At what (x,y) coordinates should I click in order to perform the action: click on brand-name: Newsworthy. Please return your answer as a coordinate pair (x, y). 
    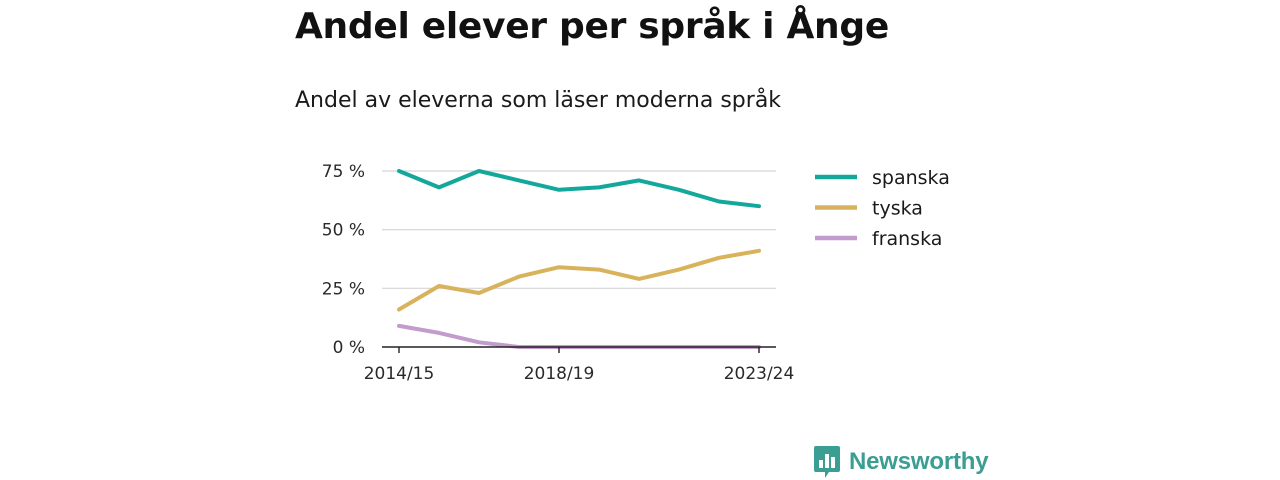
    Looking at the image, I should click on (919, 461).